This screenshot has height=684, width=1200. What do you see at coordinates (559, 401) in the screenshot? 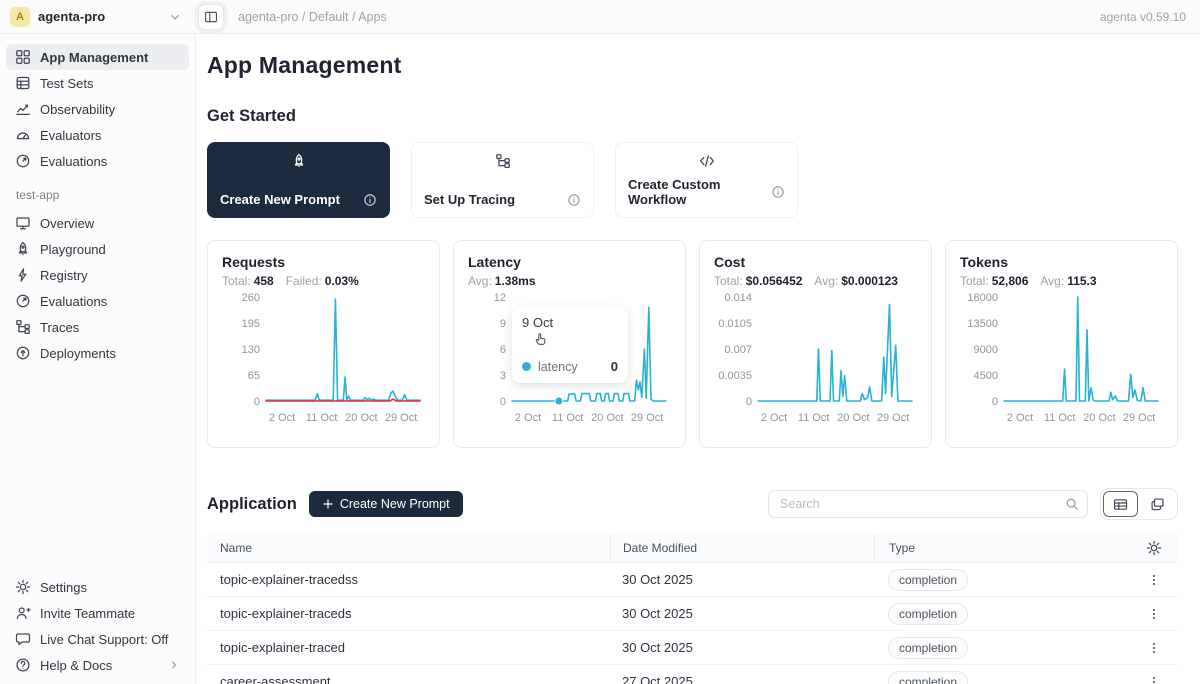
I see `active-point-marker` at bounding box center [559, 401].